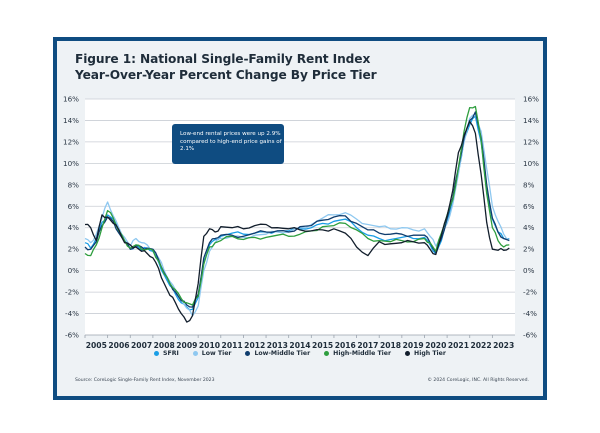  I want to click on y-tick-label-right: 6%, so click(529, 206).